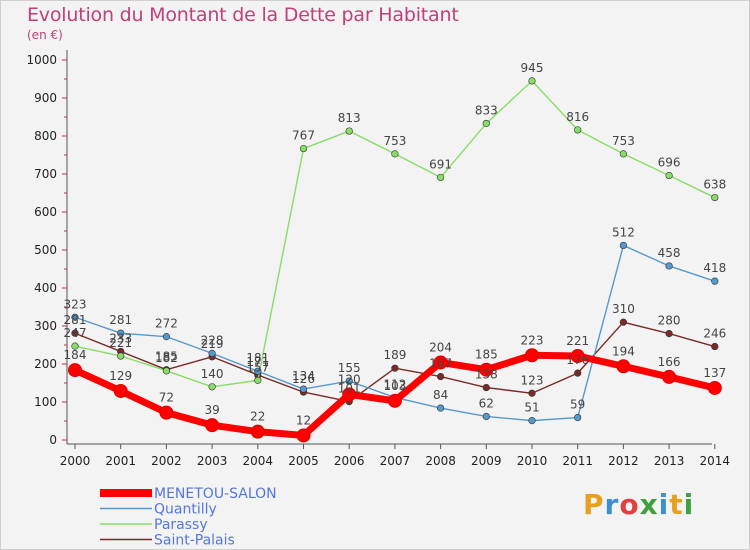 The image size is (750, 550). What do you see at coordinates (623, 351) in the screenshot?
I see `data-label-menetou-salon: 194` at bounding box center [623, 351].